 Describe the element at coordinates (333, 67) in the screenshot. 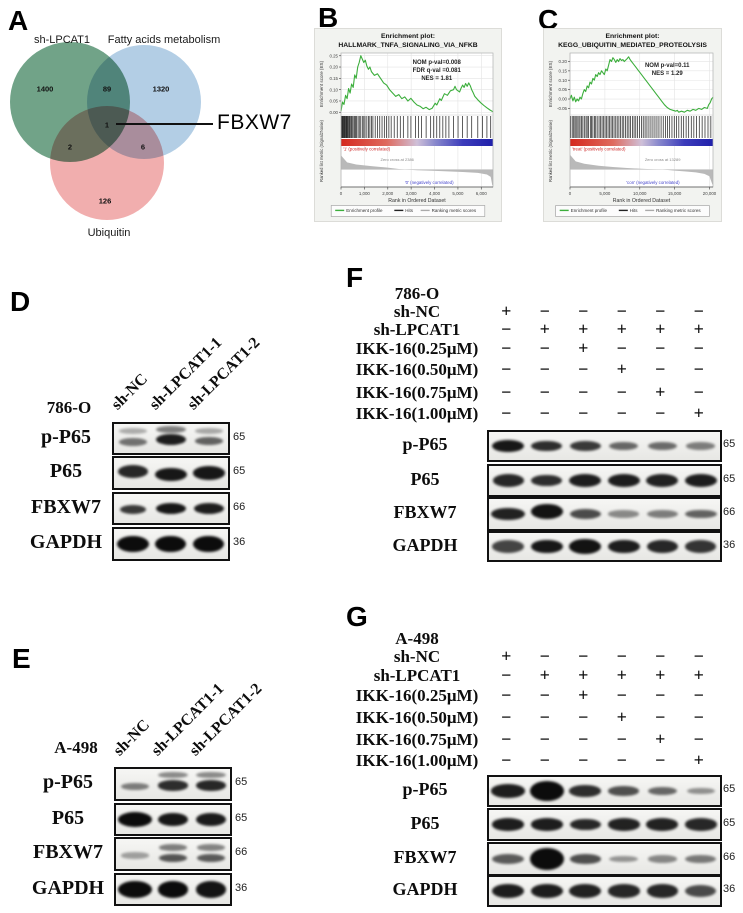

I see `y-tick-label: 0.20` at that location.